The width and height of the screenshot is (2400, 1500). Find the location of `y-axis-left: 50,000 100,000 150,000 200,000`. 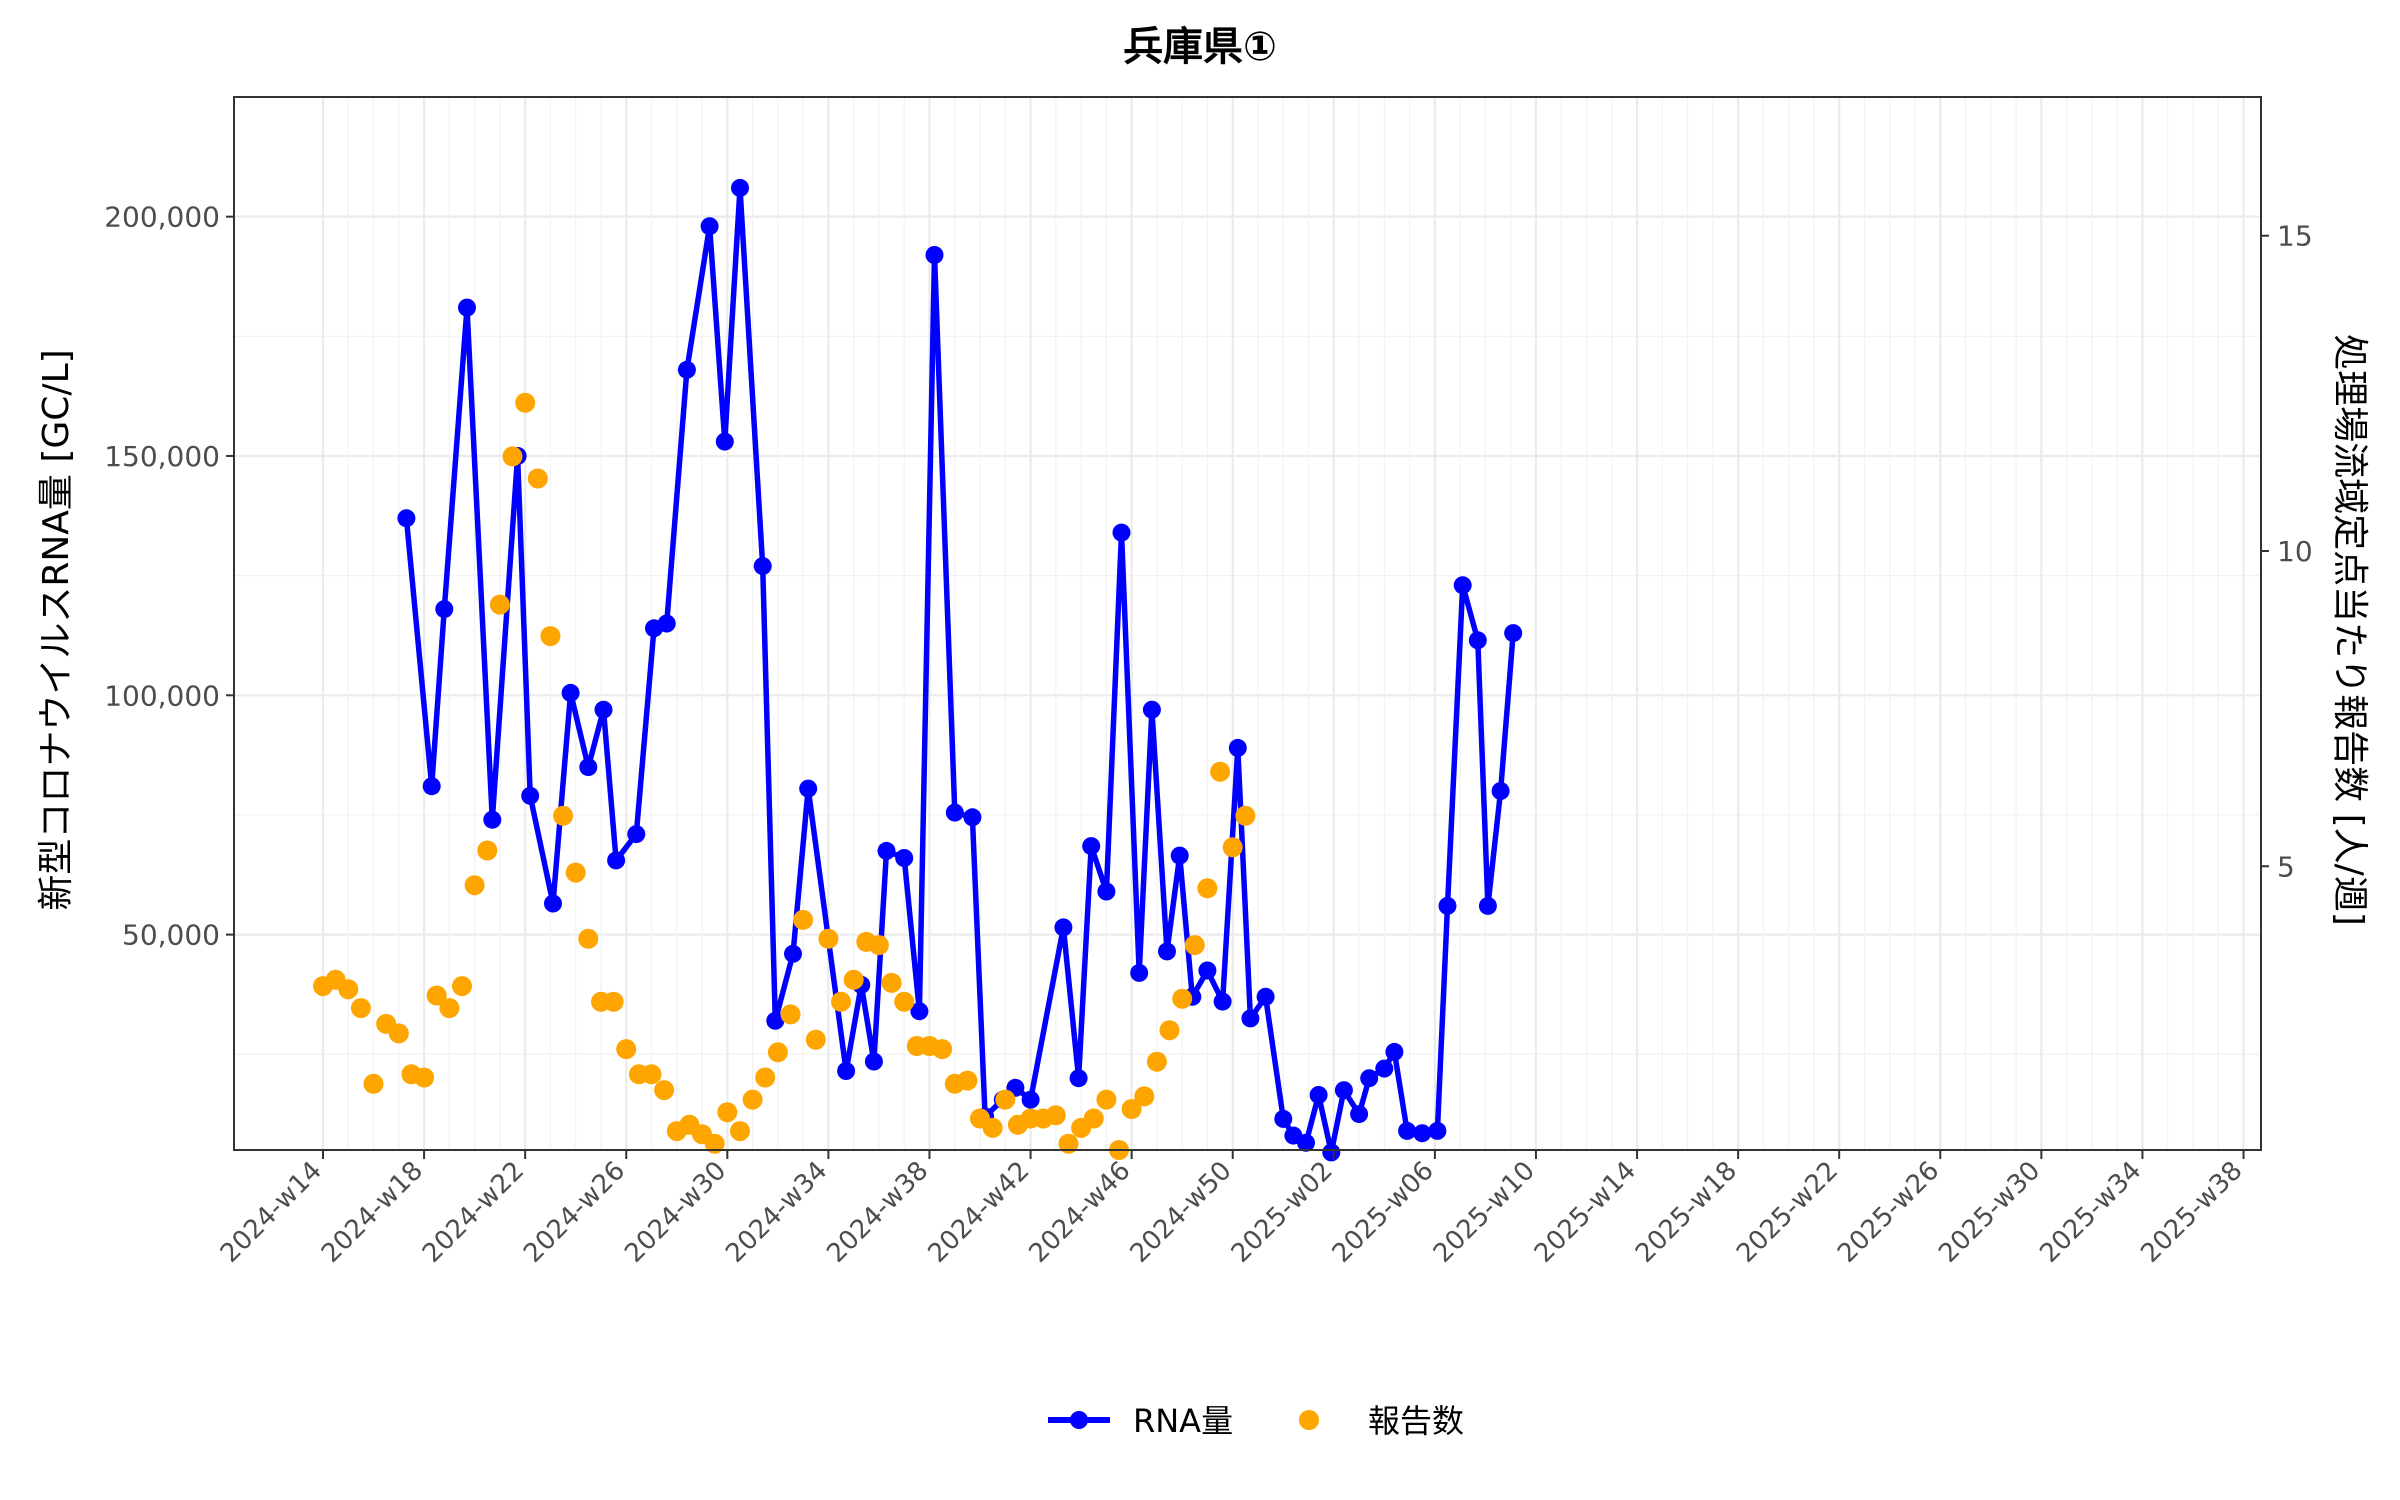

y-axis-left: 50,000 100,000 150,000 200,000 is located at coordinates (169, 576).